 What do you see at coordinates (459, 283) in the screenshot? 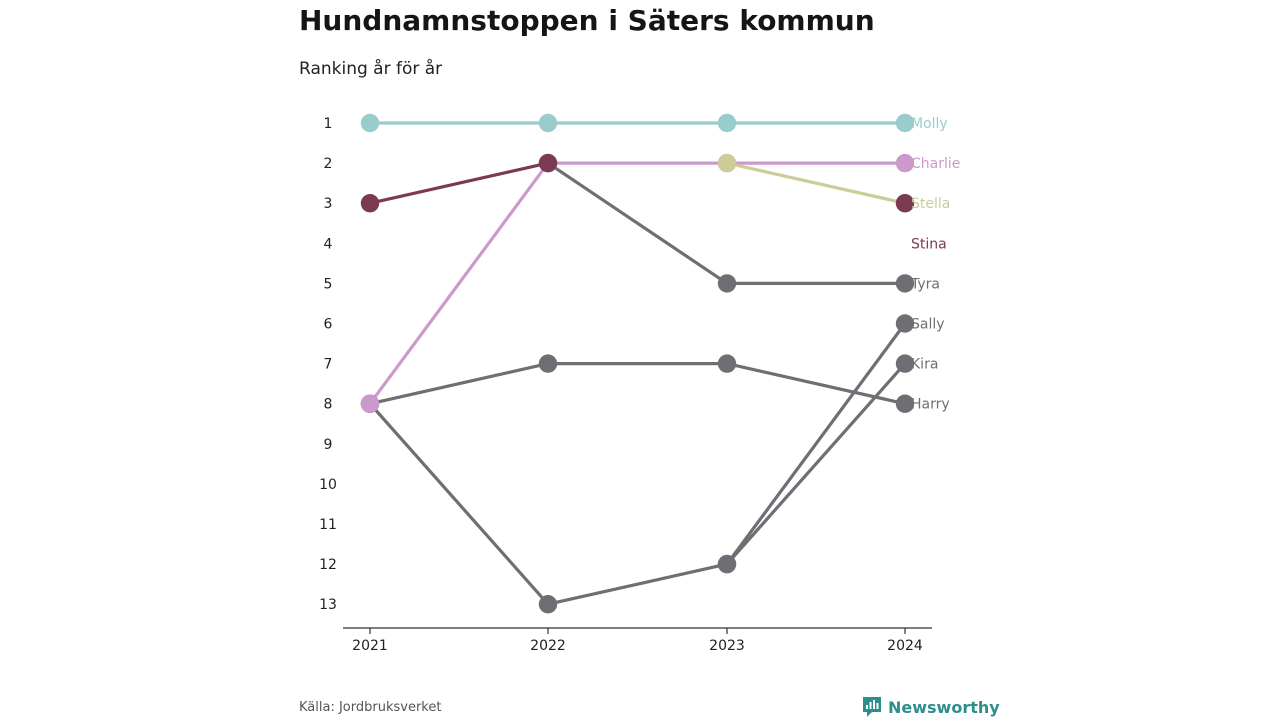
I see `series-segment-charlie` at bounding box center [459, 283].